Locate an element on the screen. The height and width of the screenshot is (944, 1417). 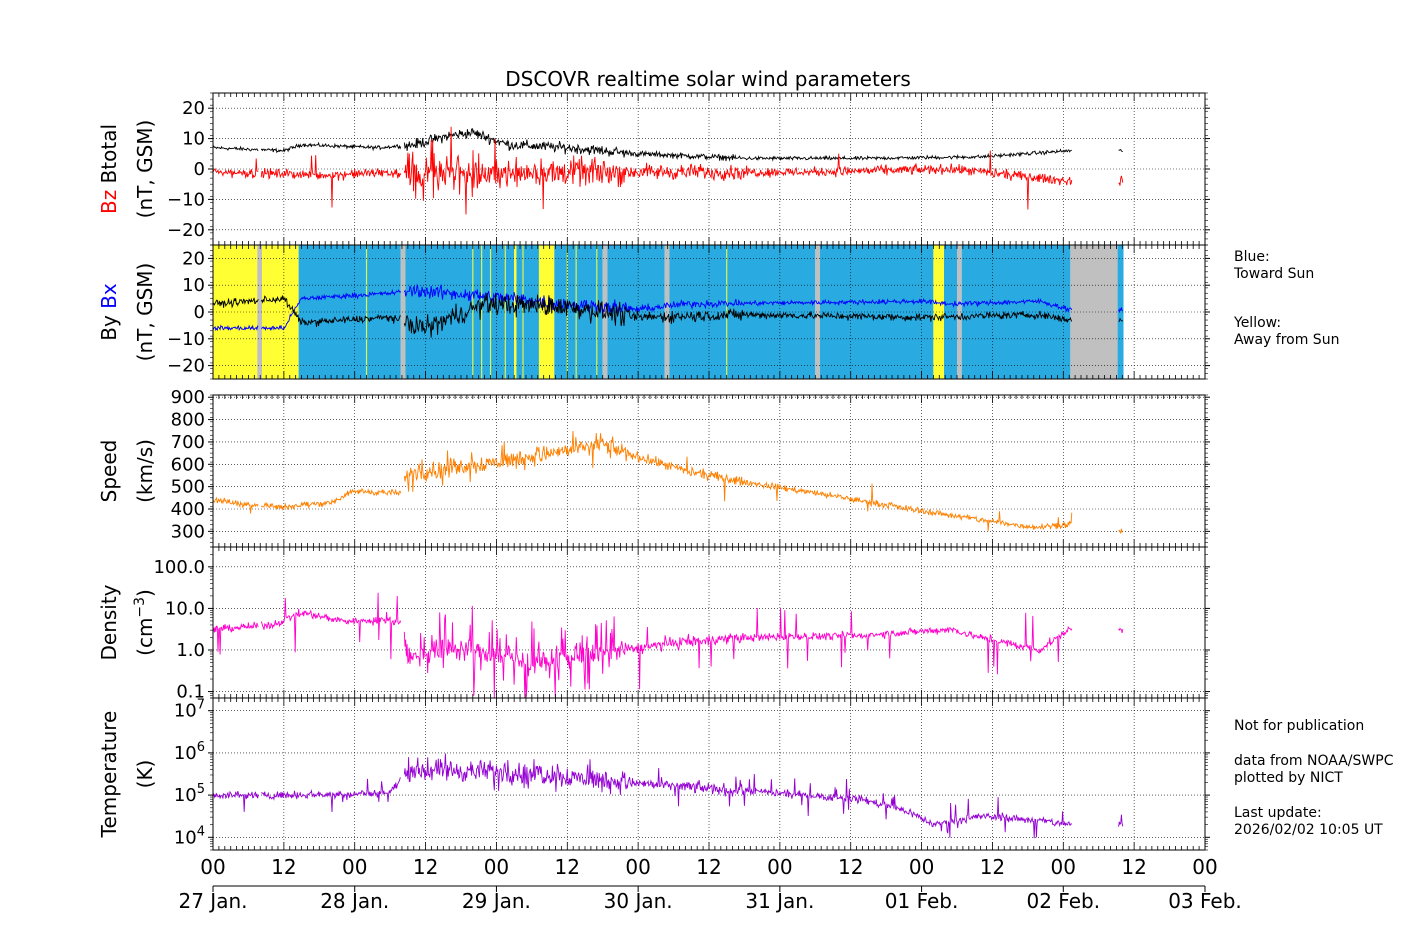
y-tick-label: 1.0 is located at coordinates (190, 650).